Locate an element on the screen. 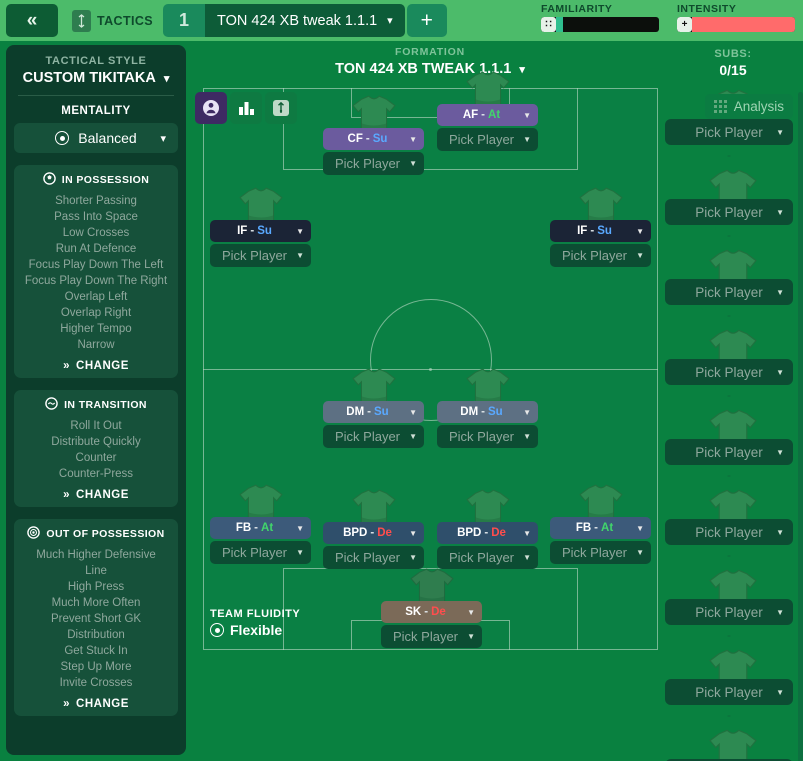 The image size is (803, 761). position-slot-dm-5: DM - Su ▼ Pick Player ▼ is located at coordinates (487, 408).